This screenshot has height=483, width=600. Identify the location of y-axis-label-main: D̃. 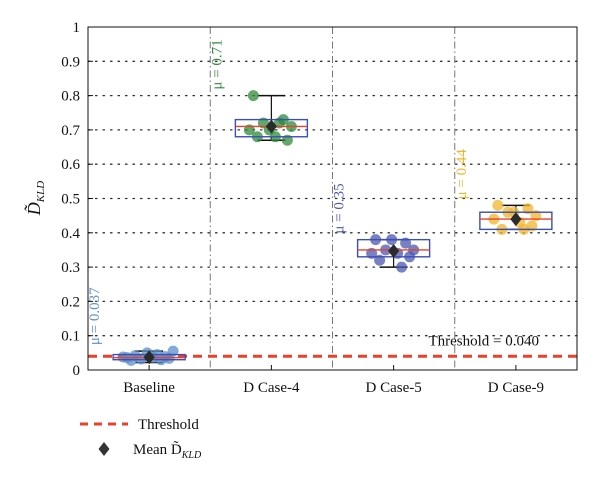
(34, 209).